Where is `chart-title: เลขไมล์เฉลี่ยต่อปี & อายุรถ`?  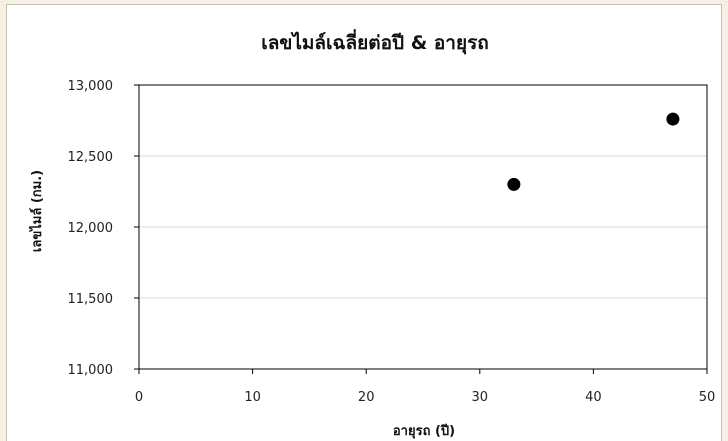
chart-title: เลขไมล์เฉลี่ยต่อปี & อายุรถ is located at coordinates (375, 42).